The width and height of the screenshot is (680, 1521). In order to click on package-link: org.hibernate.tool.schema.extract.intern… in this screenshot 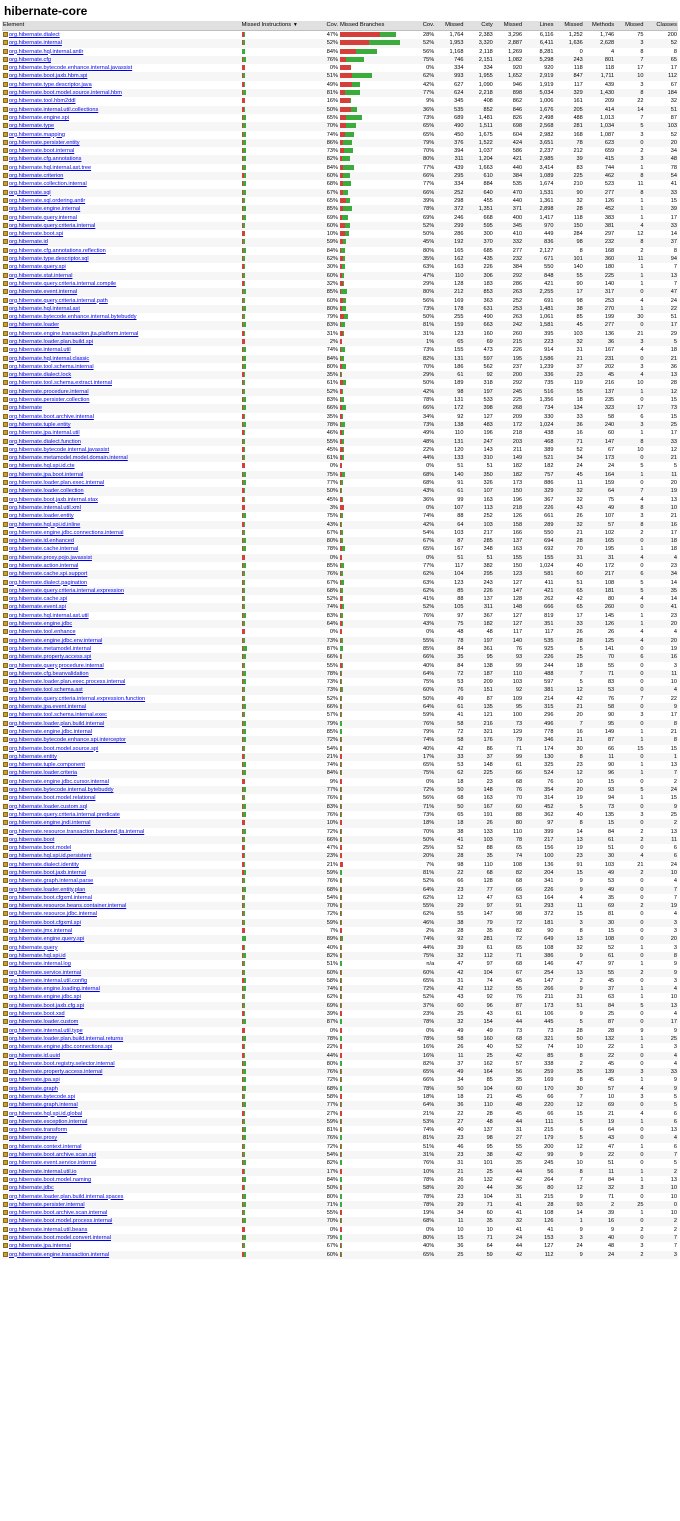, I will do `click(60, 383)`.